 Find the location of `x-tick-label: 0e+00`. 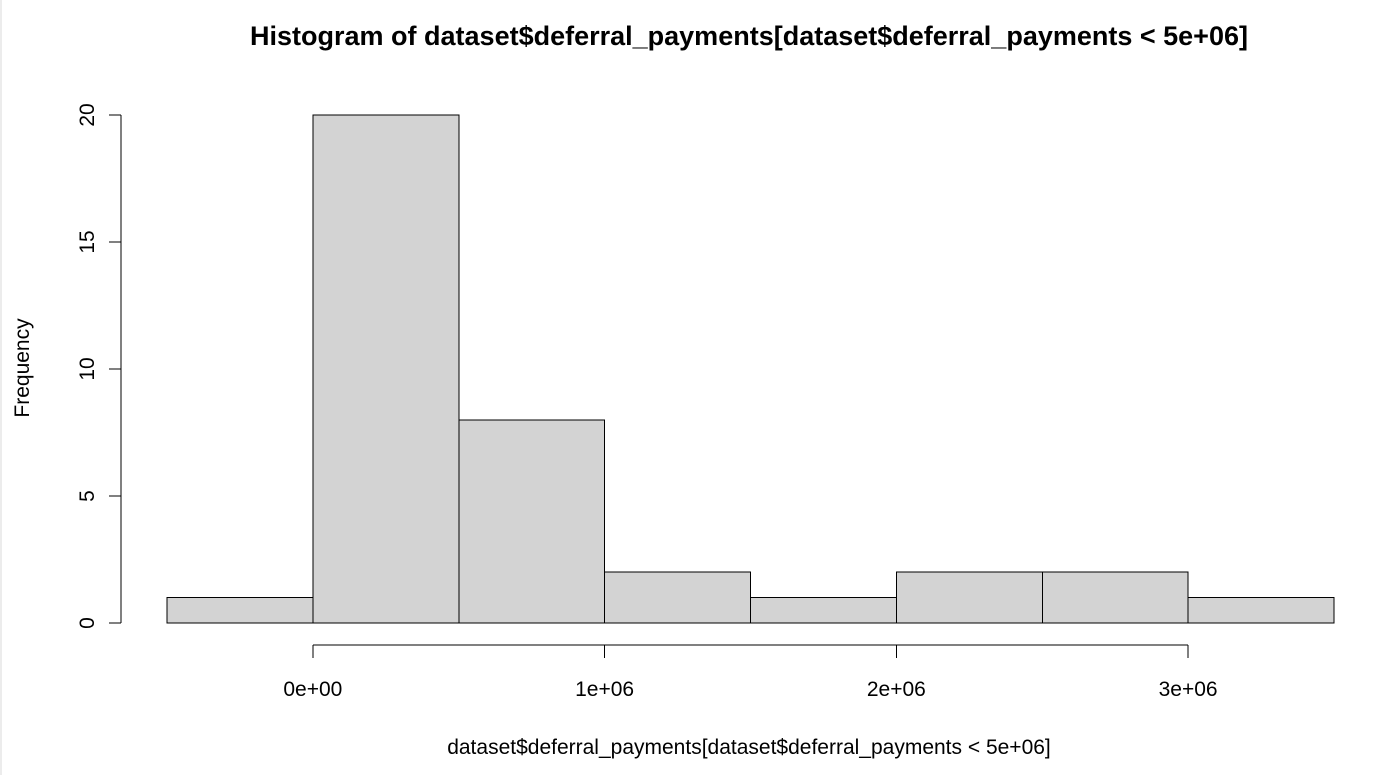

x-tick-label: 0e+00 is located at coordinates (312, 689).